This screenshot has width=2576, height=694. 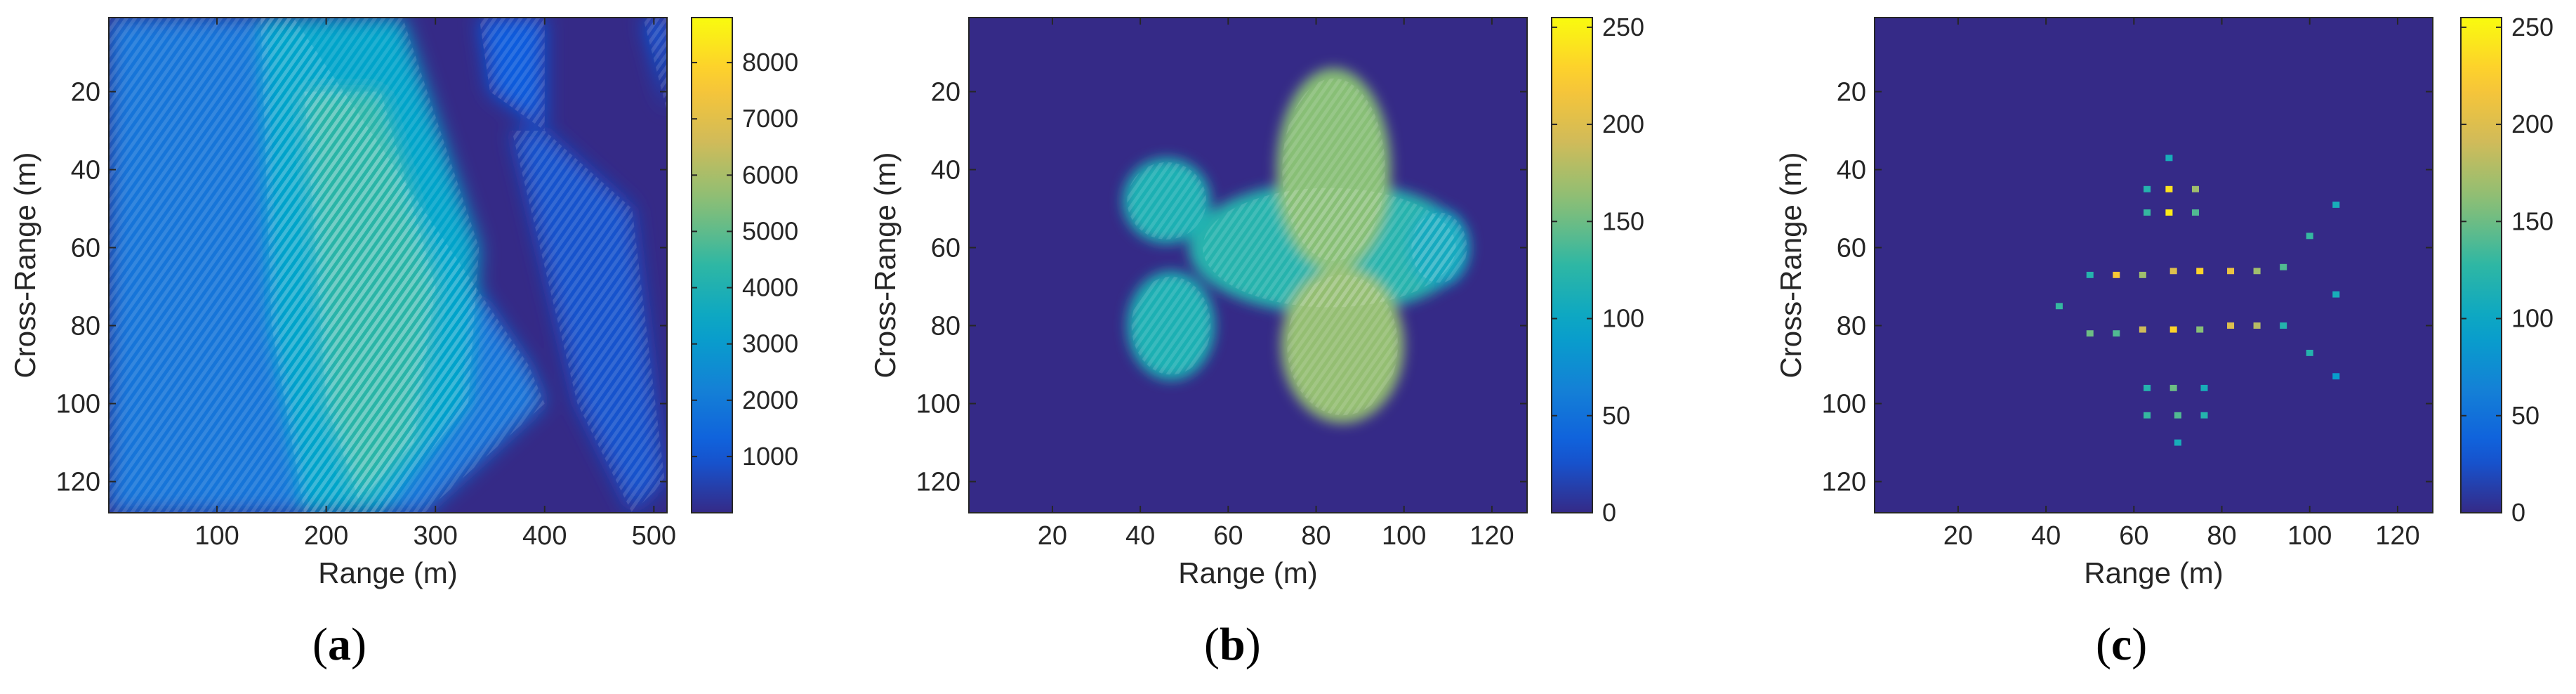 What do you see at coordinates (770, 119) in the screenshot?
I see `colorbar-tick-label: 7000` at bounding box center [770, 119].